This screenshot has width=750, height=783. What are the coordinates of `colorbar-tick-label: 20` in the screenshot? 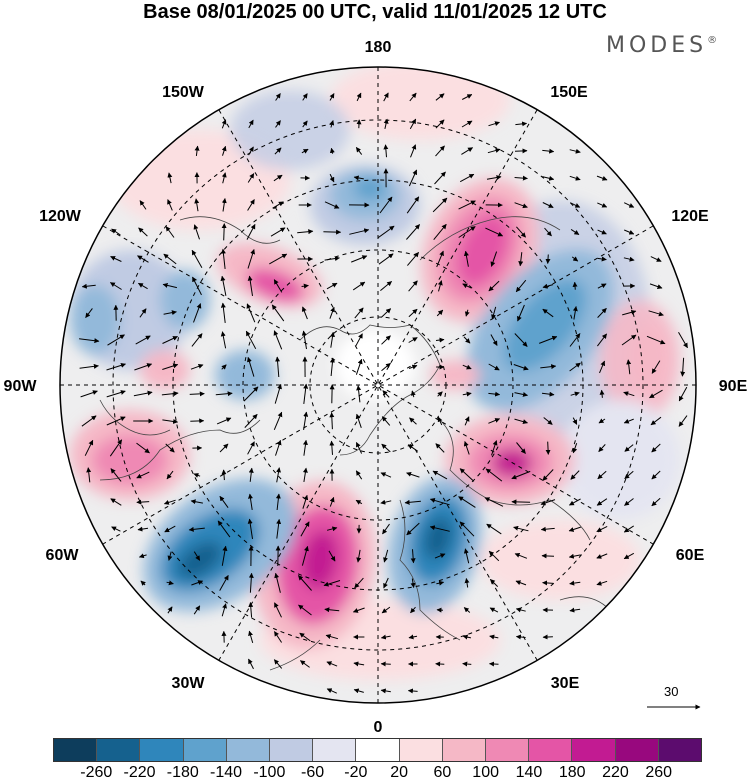 It's located at (399, 772).